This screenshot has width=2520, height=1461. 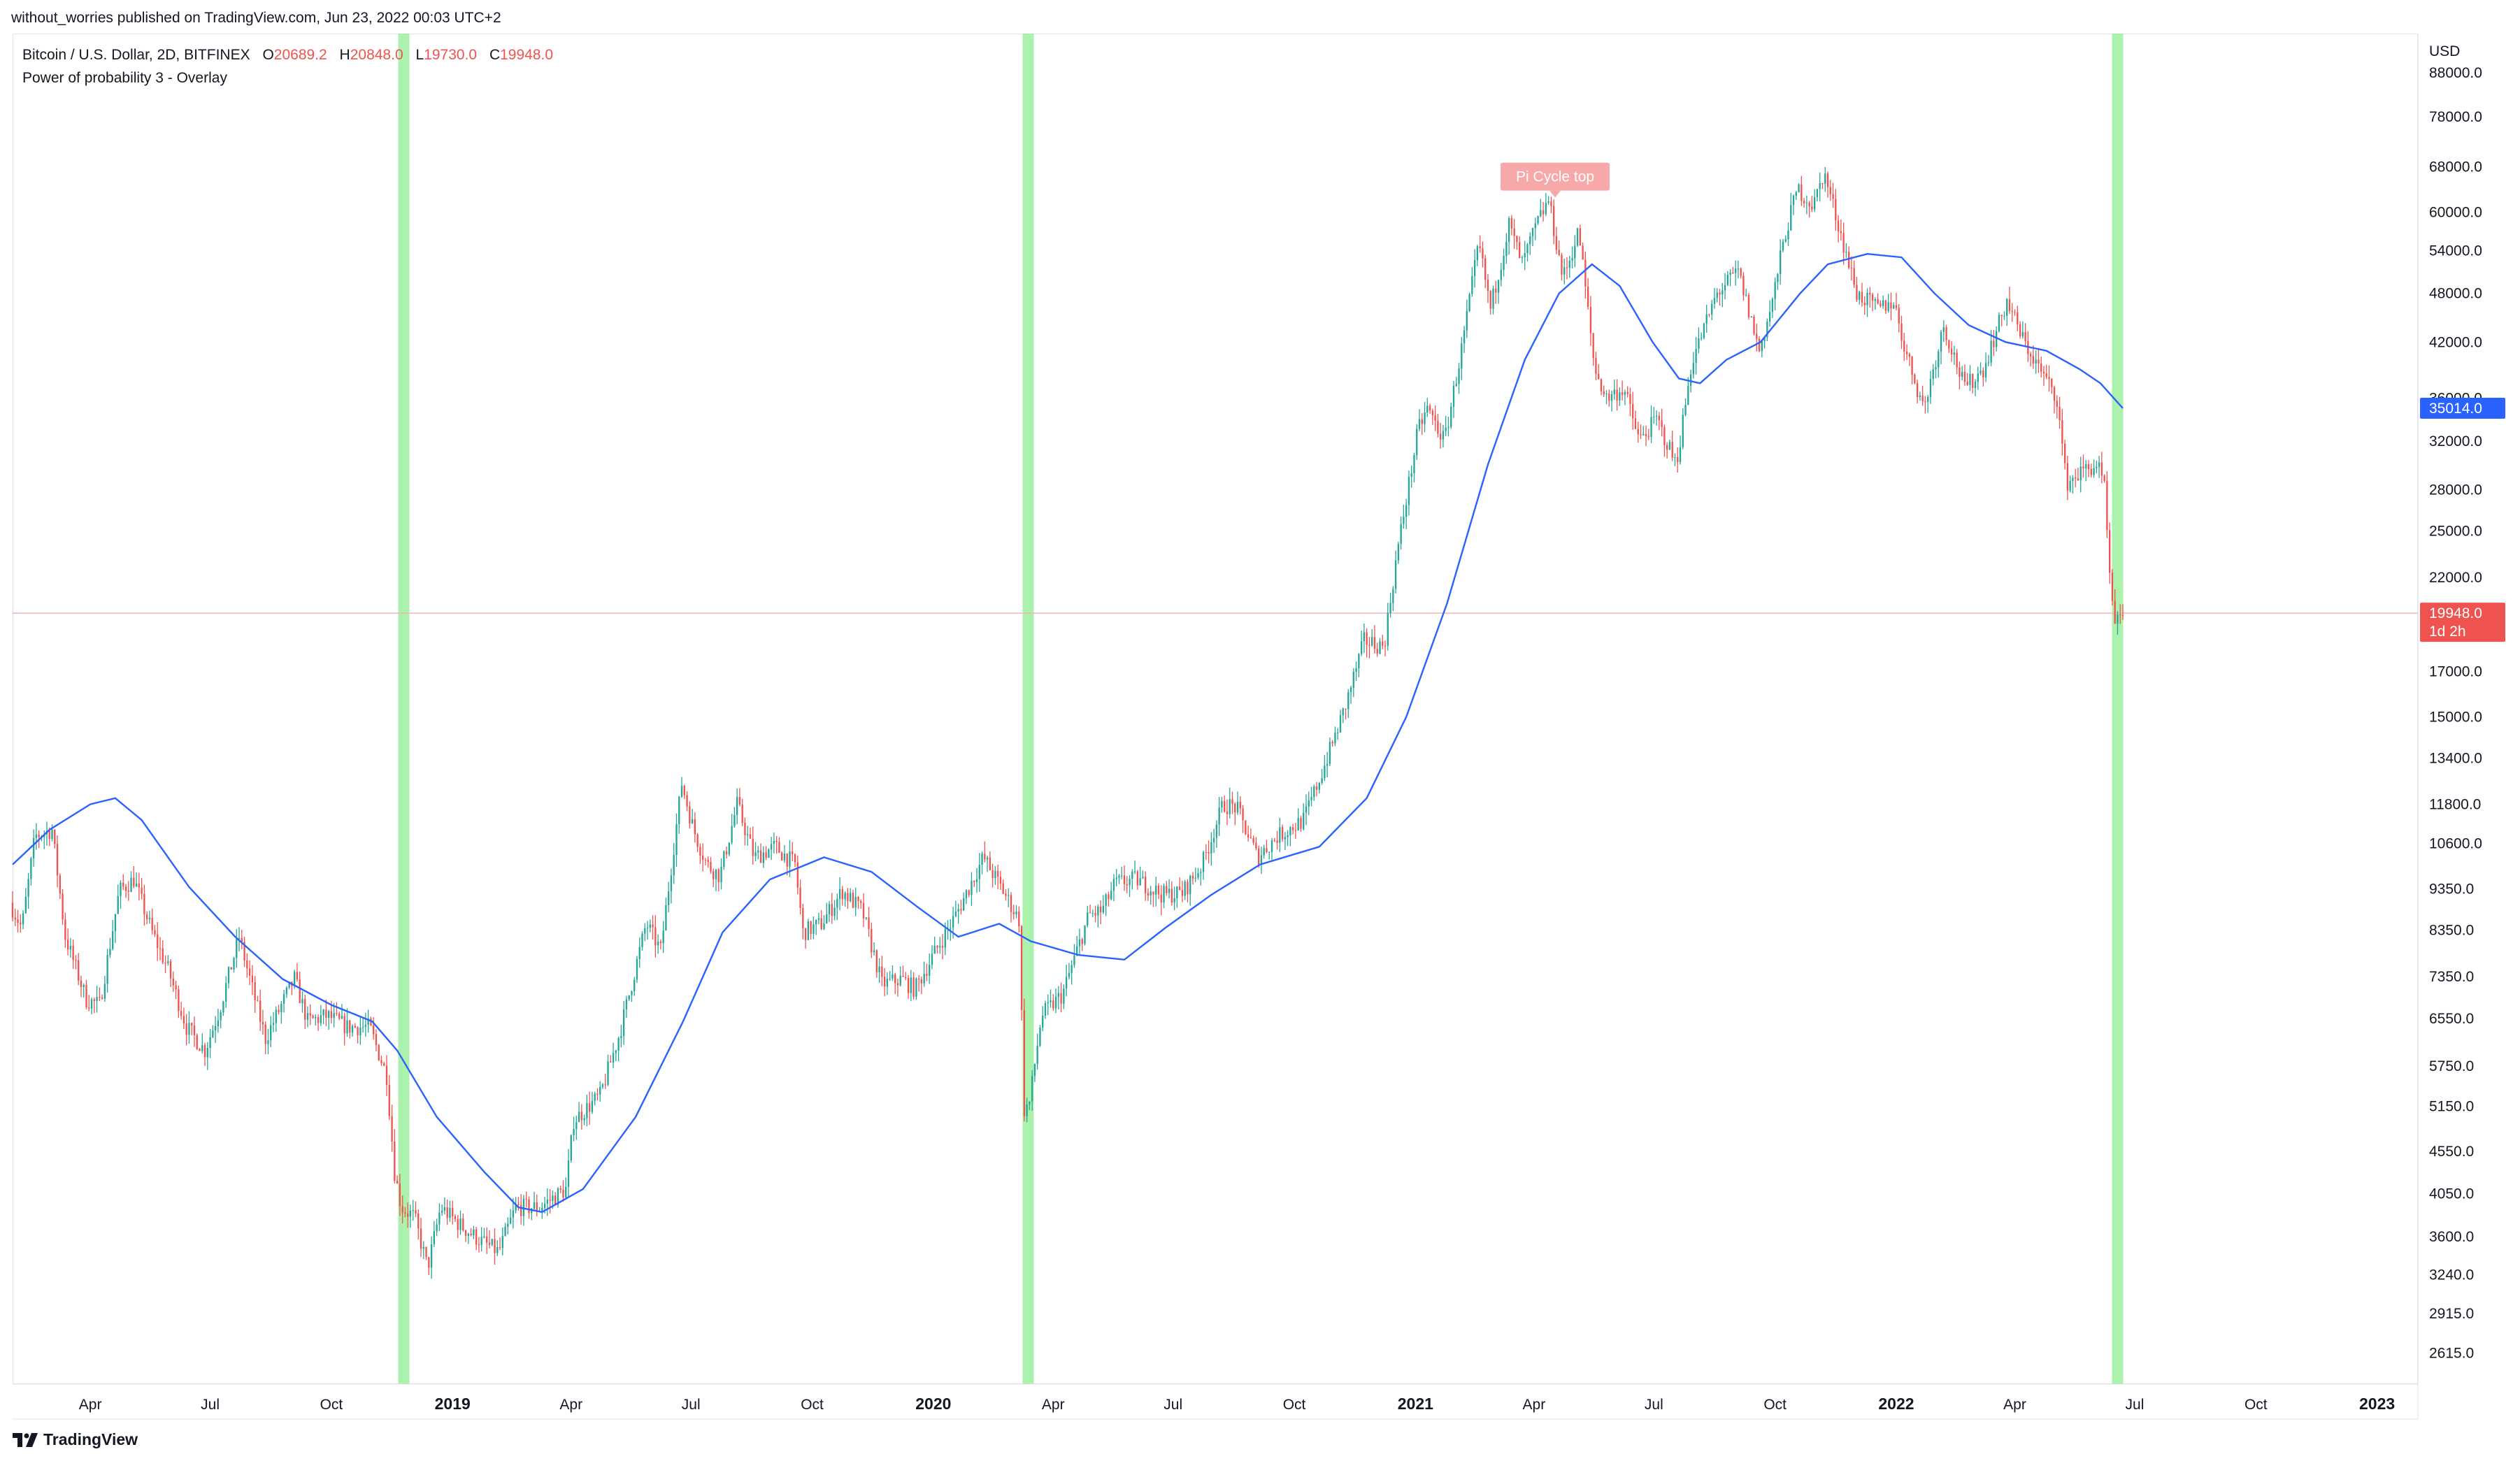 I want to click on last-price-text: 19948.0, so click(x=2455, y=613).